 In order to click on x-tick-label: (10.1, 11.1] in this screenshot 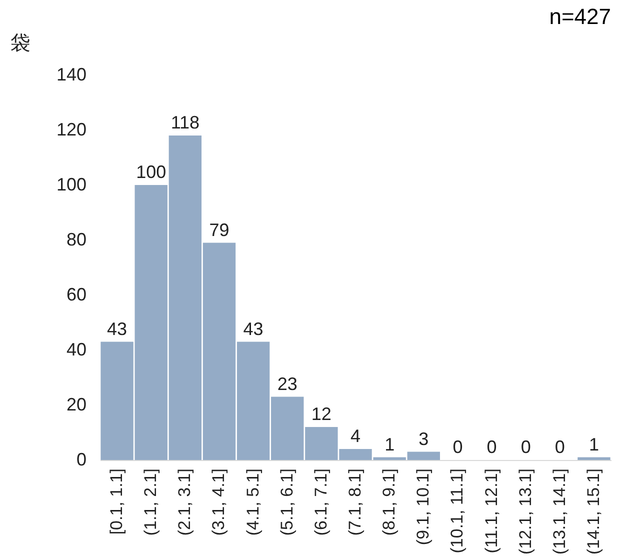, I will do `click(457, 511)`.